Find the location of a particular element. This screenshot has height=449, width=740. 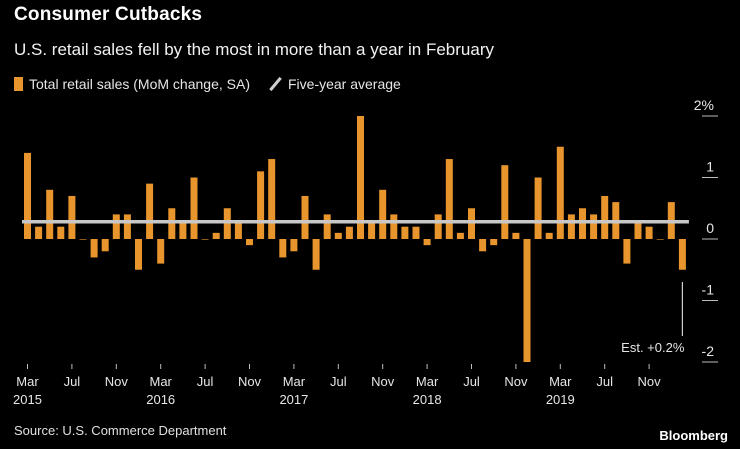

source-note: Source: U.S. Commerce Department is located at coordinates (120, 430).